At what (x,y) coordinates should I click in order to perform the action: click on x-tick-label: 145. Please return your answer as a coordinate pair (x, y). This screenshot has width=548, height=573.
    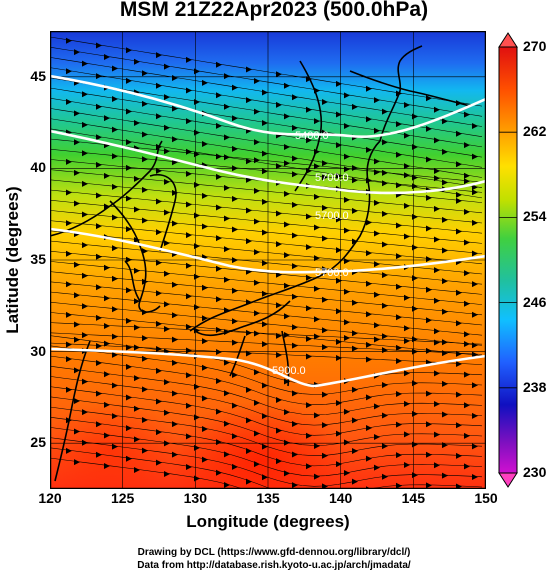
    Looking at the image, I should click on (413, 498).